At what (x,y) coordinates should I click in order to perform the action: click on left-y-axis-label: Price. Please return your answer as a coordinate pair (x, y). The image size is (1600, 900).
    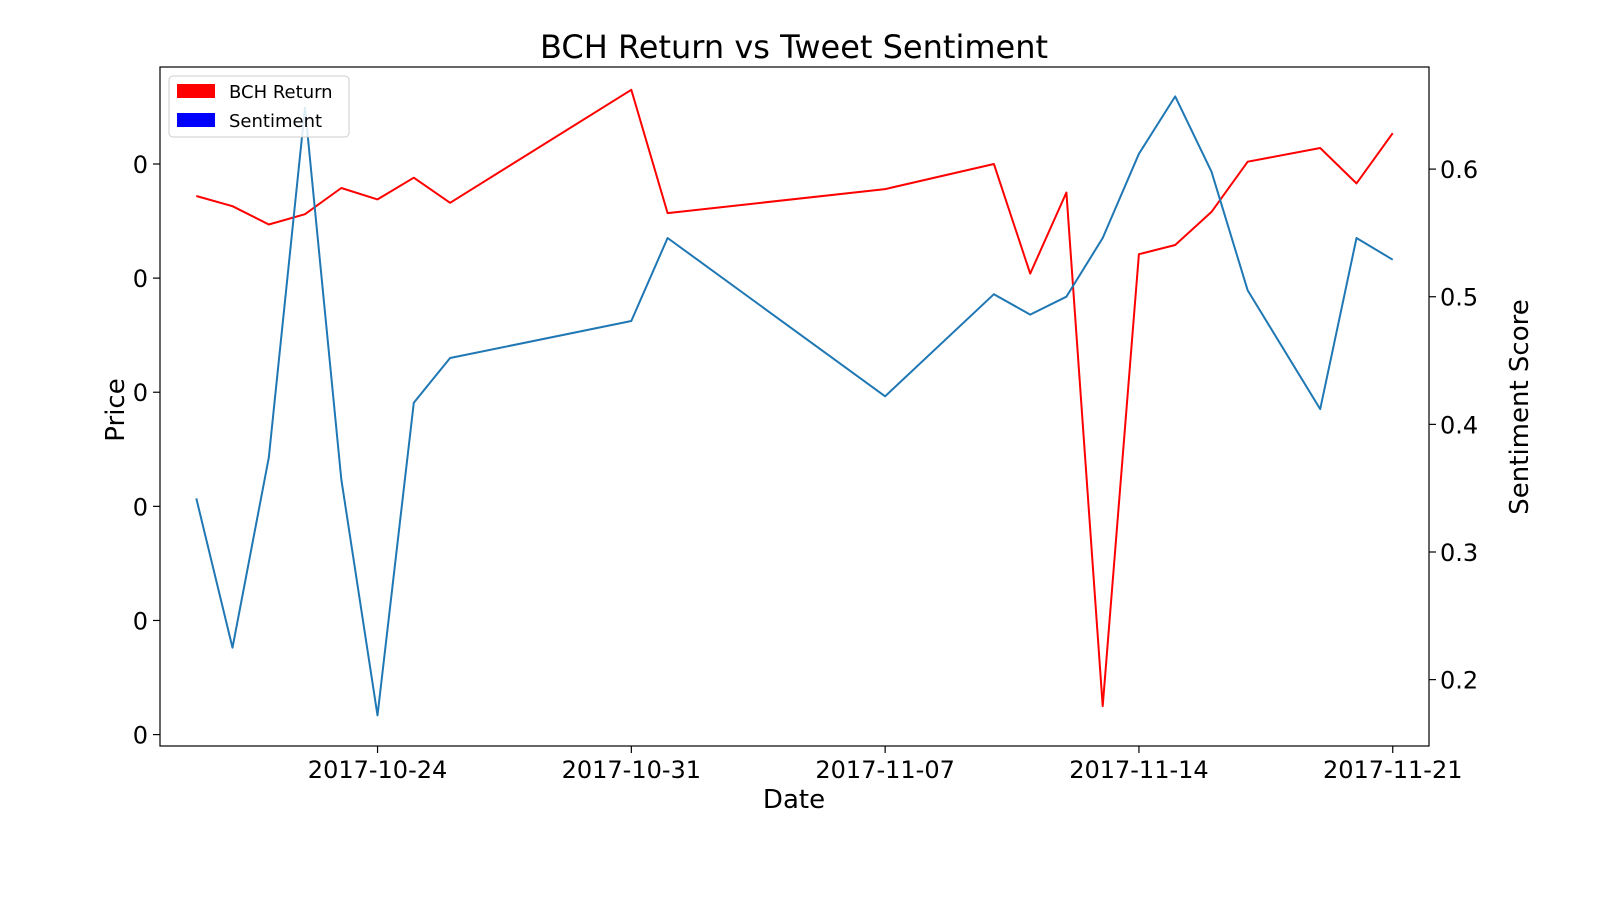
    Looking at the image, I should click on (116, 409).